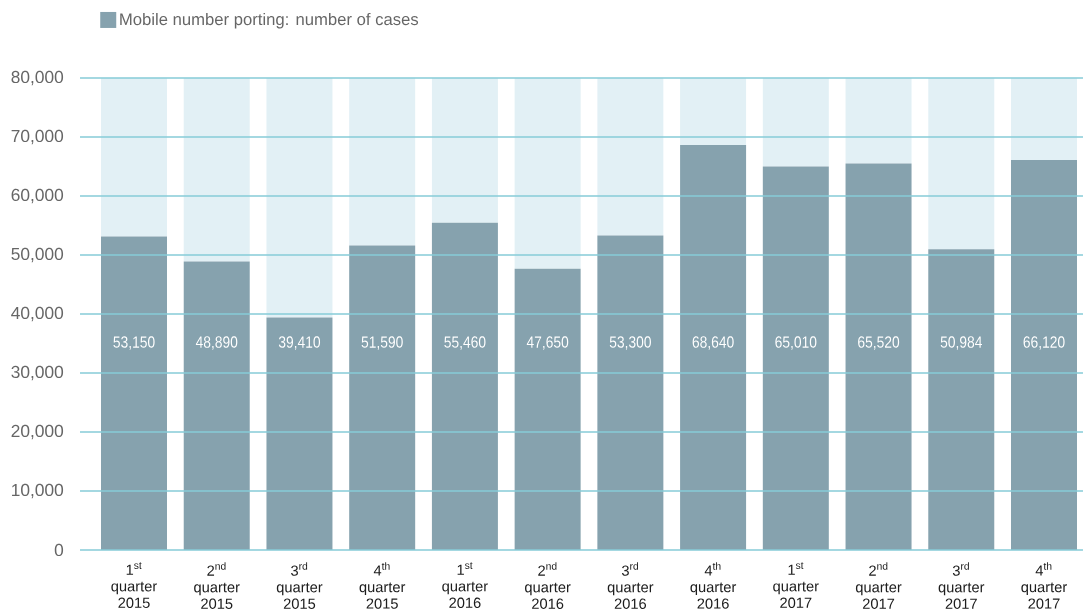  Describe the element at coordinates (796, 585) in the screenshot. I see `x-tick-label: $\text{1}^{\text{st}}\ \text{quarter}\ \text{2017}$` at that location.